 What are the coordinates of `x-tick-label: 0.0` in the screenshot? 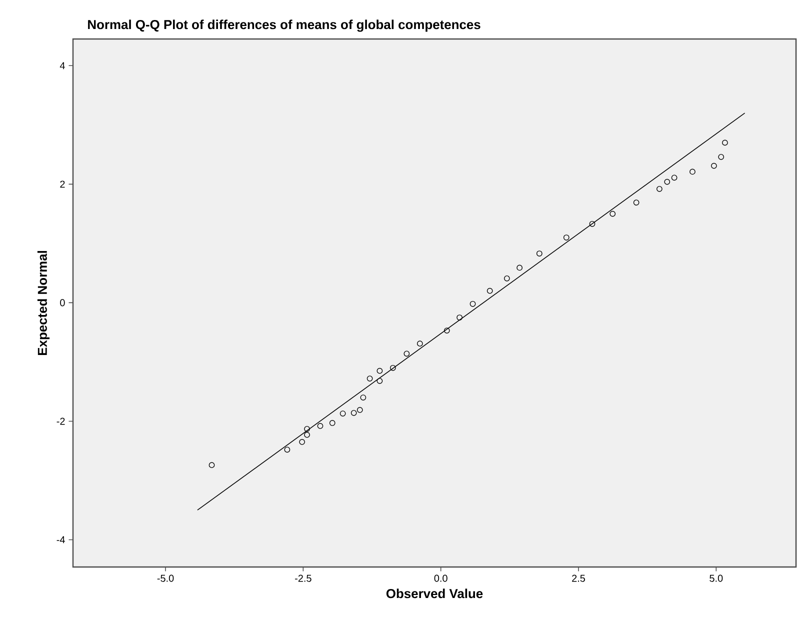 It's located at (441, 578).